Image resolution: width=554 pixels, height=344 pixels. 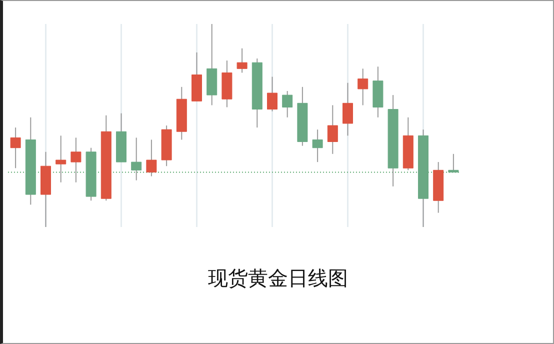 I want to click on text: 现货黄金日线图, so click(x=278, y=278).